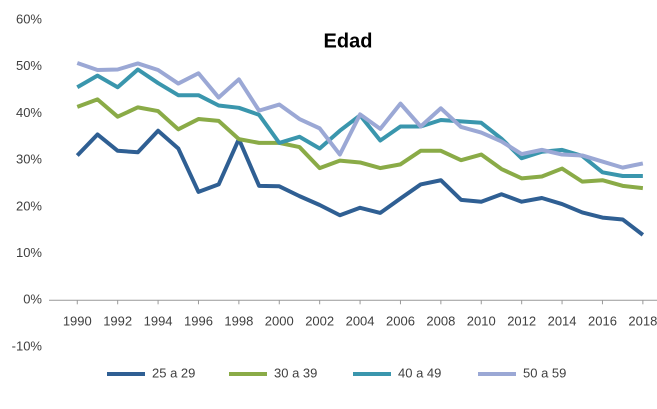 The image size is (657, 409). I want to click on y-tick-label: 30%, so click(29, 159).